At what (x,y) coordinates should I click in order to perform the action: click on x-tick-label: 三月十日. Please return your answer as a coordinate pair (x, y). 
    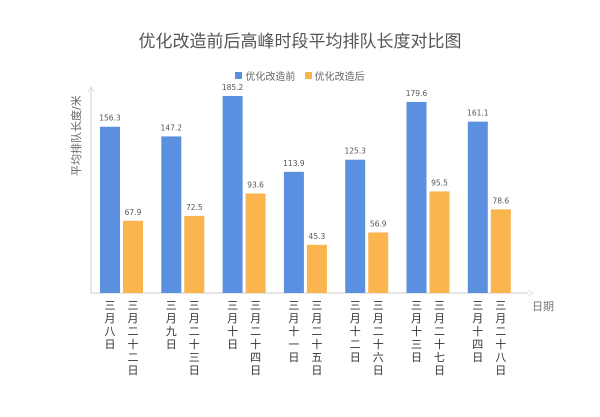
    Looking at the image, I should click on (232, 325).